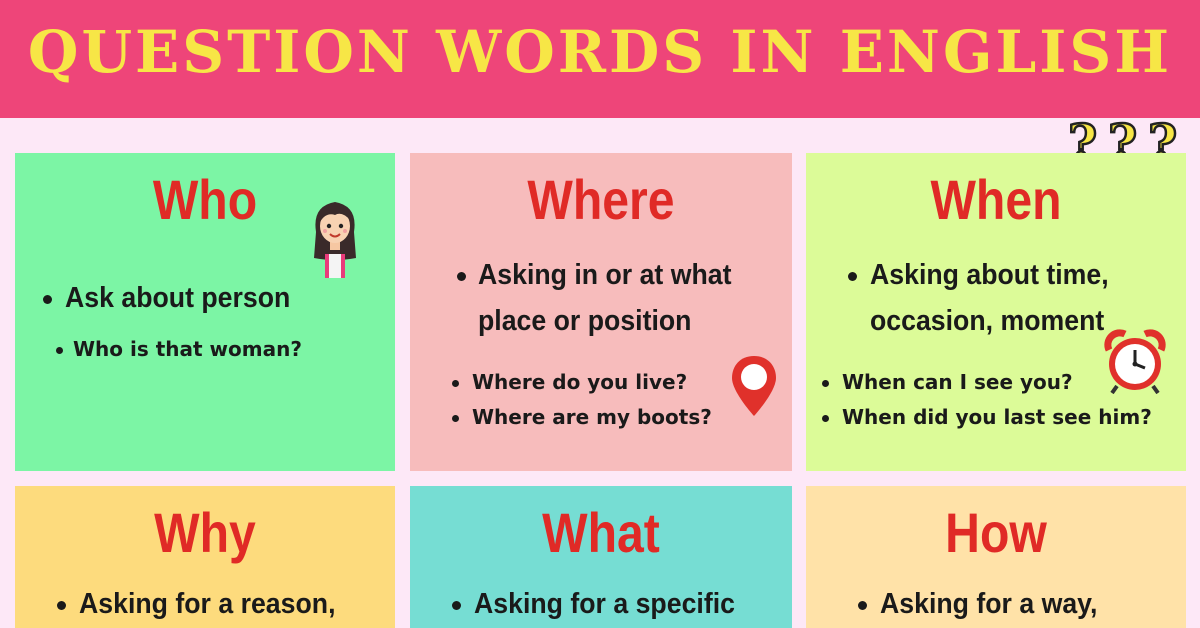 The width and height of the screenshot is (1200, 628). Describe the element at coordinates (604, 604) in the screenshot. I see `card-what-desc-line-1: Asking for a specific` at that location.